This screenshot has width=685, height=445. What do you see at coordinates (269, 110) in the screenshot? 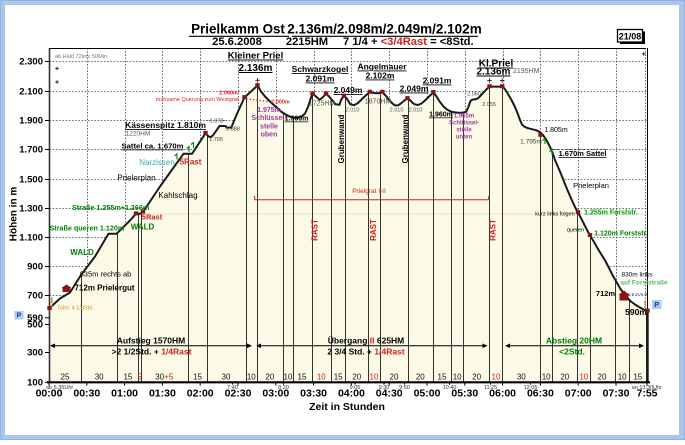
I see `svg-text: 1.975m` at bounding box center [269, 110].